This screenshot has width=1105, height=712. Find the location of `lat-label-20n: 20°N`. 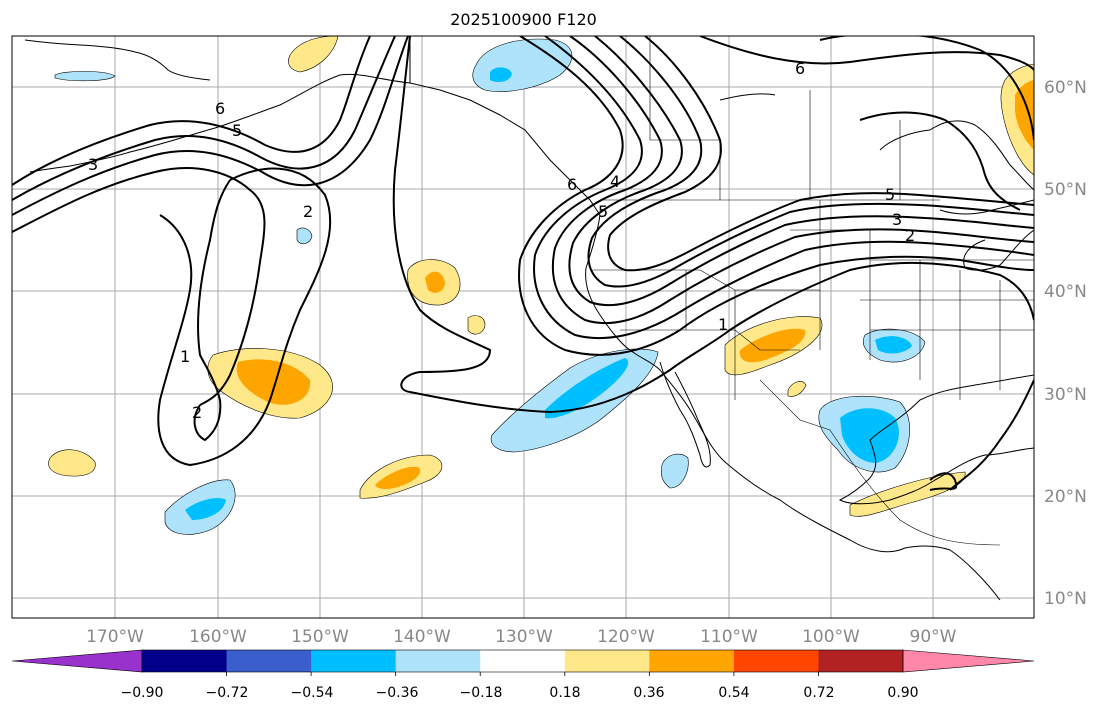

lat-label-20n: 20°N is located at coordinates (1065, 497).